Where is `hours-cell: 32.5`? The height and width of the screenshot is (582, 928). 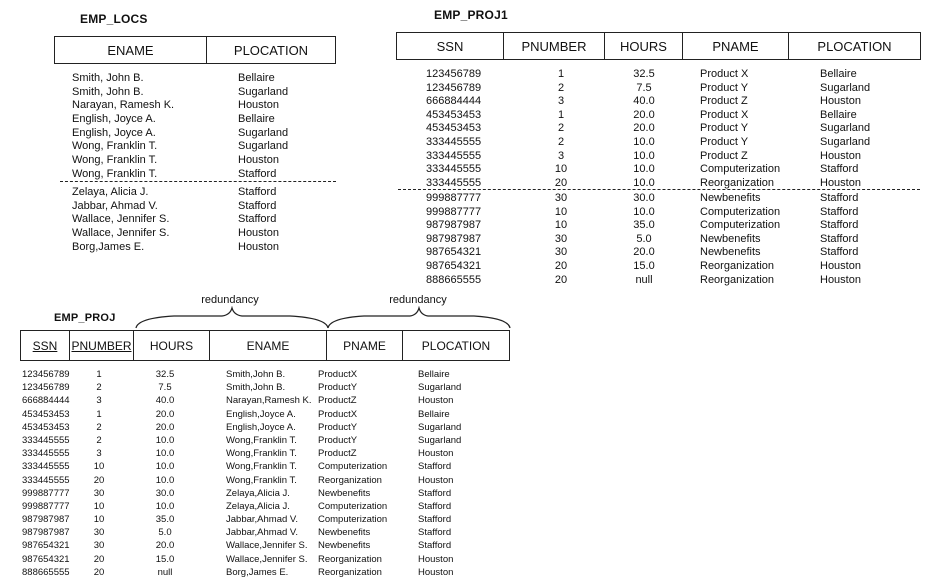
hours-cell: 32.5 is located at coordinates (644, 74).